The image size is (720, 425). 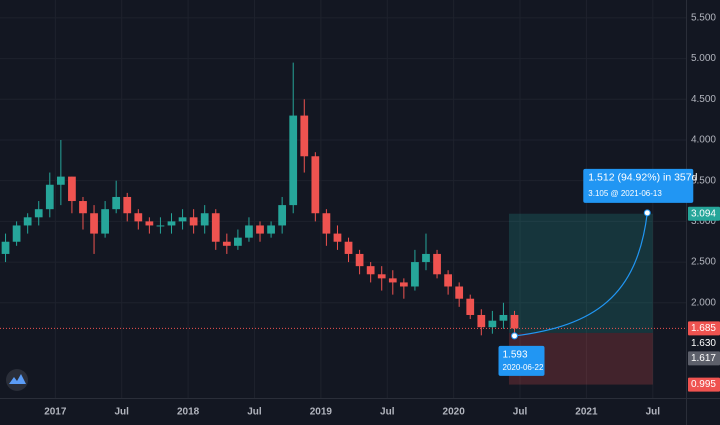 I want to click on entry-value: 1.593, so click(x=515, y=355).